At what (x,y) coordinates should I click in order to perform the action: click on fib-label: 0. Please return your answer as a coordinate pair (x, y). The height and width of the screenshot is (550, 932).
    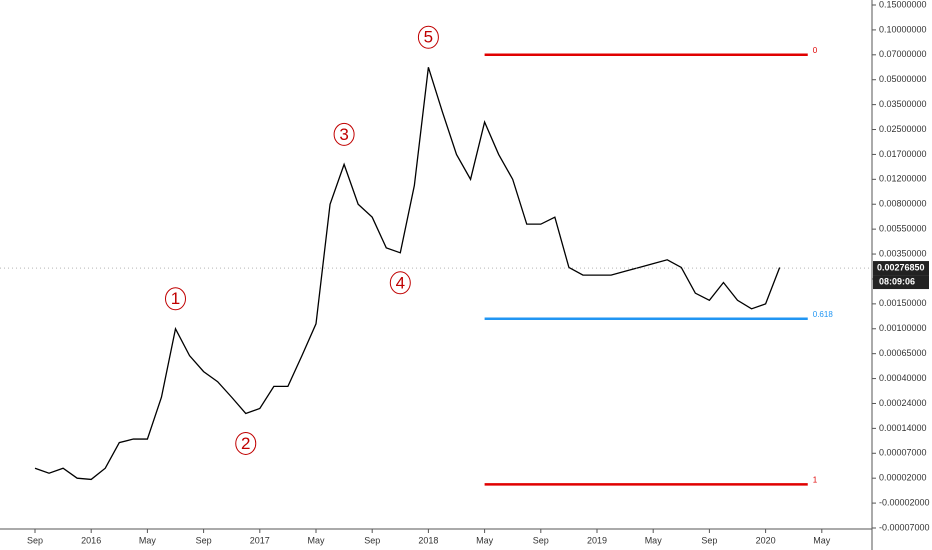
    Looking at the image, I should click on (815, 50).